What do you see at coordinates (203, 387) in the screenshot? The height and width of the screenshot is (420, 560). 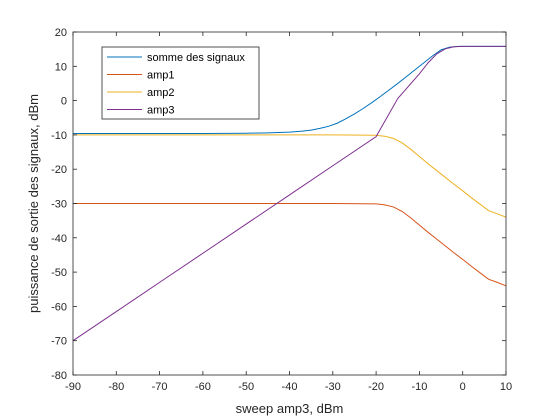 I see `x-tick-label: -60` at bounding box center [203, 387].